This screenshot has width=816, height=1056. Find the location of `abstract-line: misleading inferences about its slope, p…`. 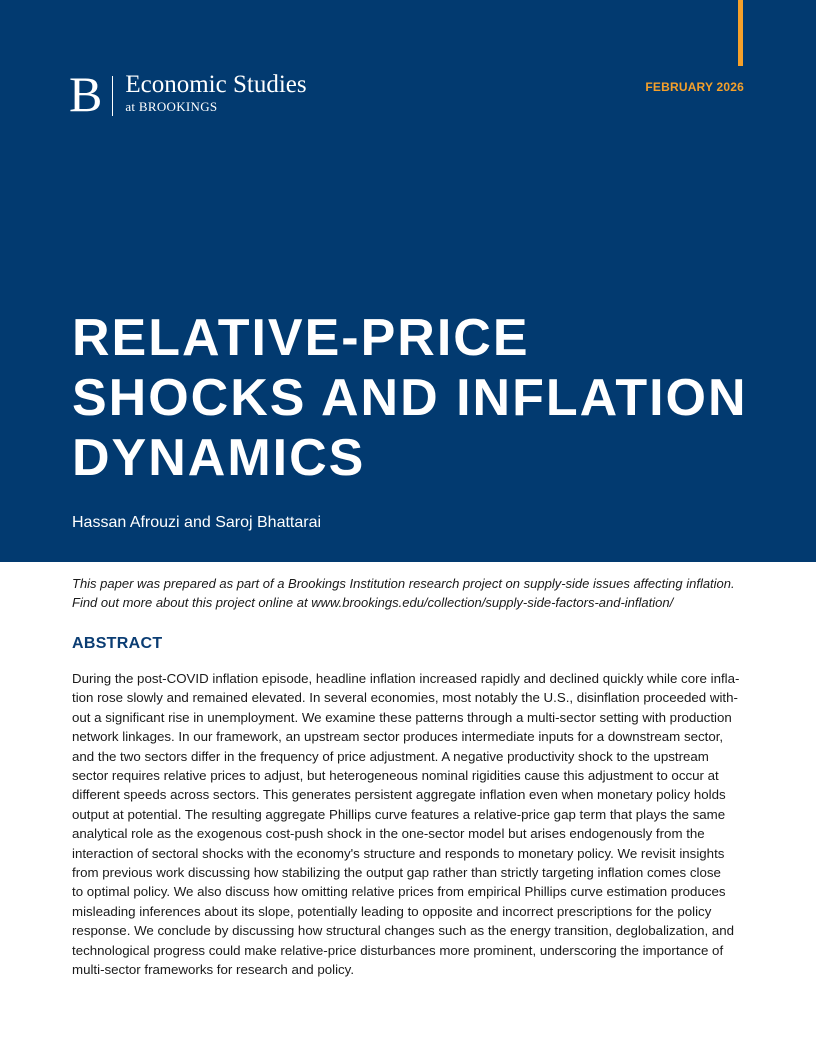

abstract-line: misleading inferences about its slope, p… is located at coordinates (392, 911).